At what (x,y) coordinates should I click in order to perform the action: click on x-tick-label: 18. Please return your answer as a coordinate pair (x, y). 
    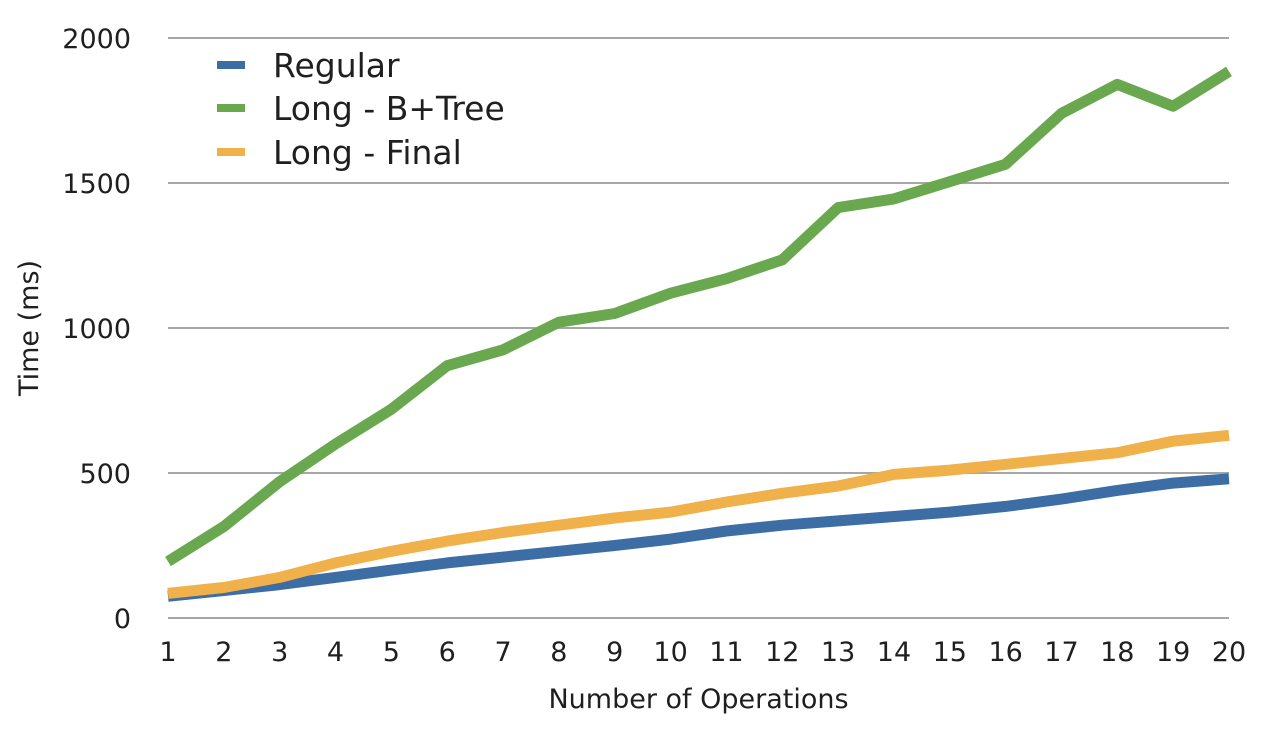
    Looking at the image, I should click on (1117, 652).